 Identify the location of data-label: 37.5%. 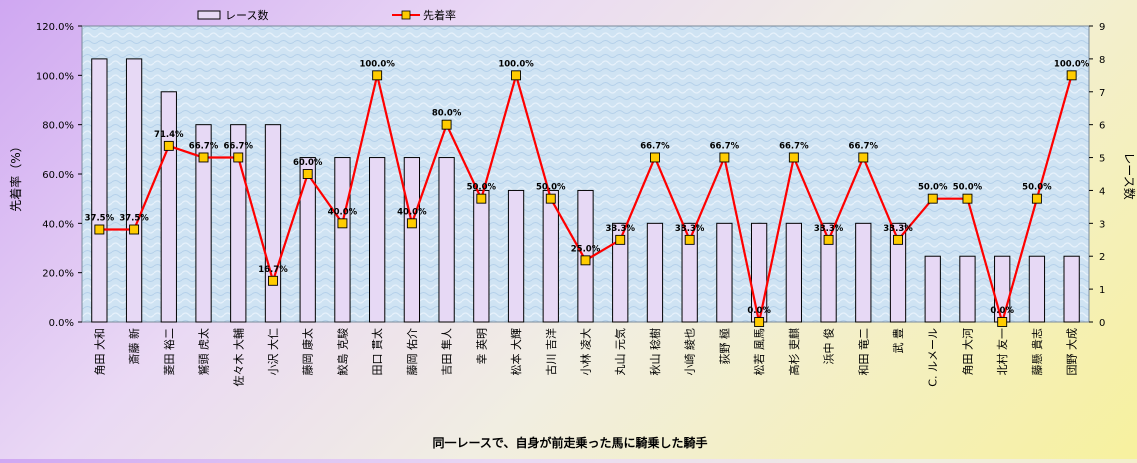
(100, 219).